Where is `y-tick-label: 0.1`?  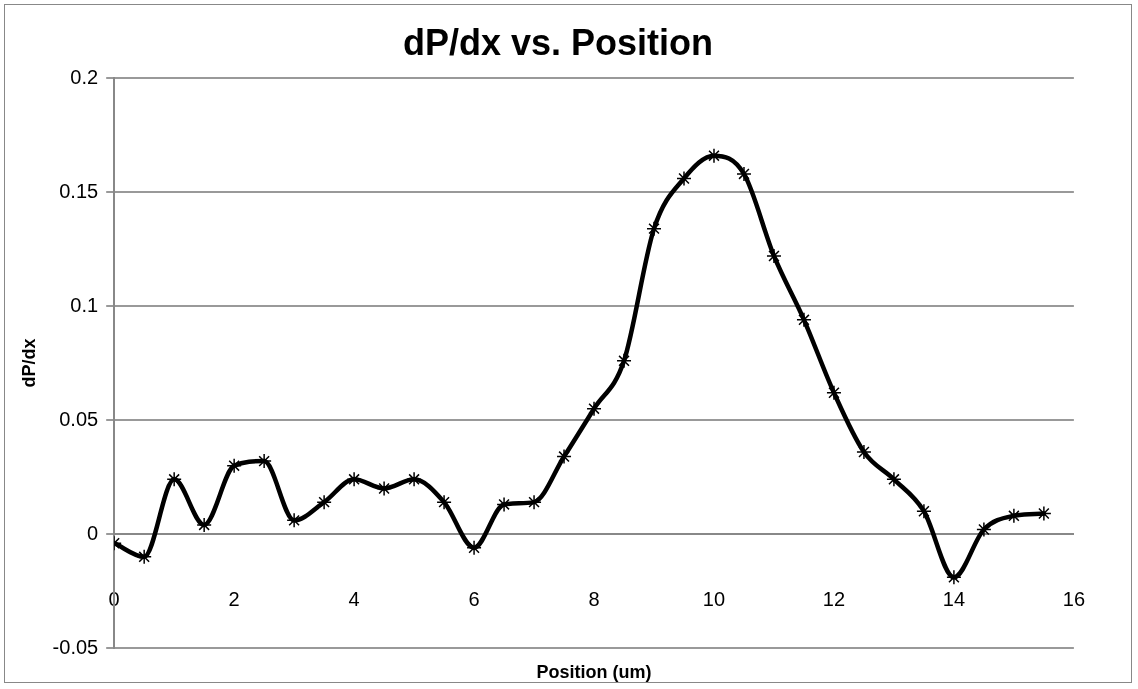 y-tick-label: 0.1 is located at coordinates (84, 304).